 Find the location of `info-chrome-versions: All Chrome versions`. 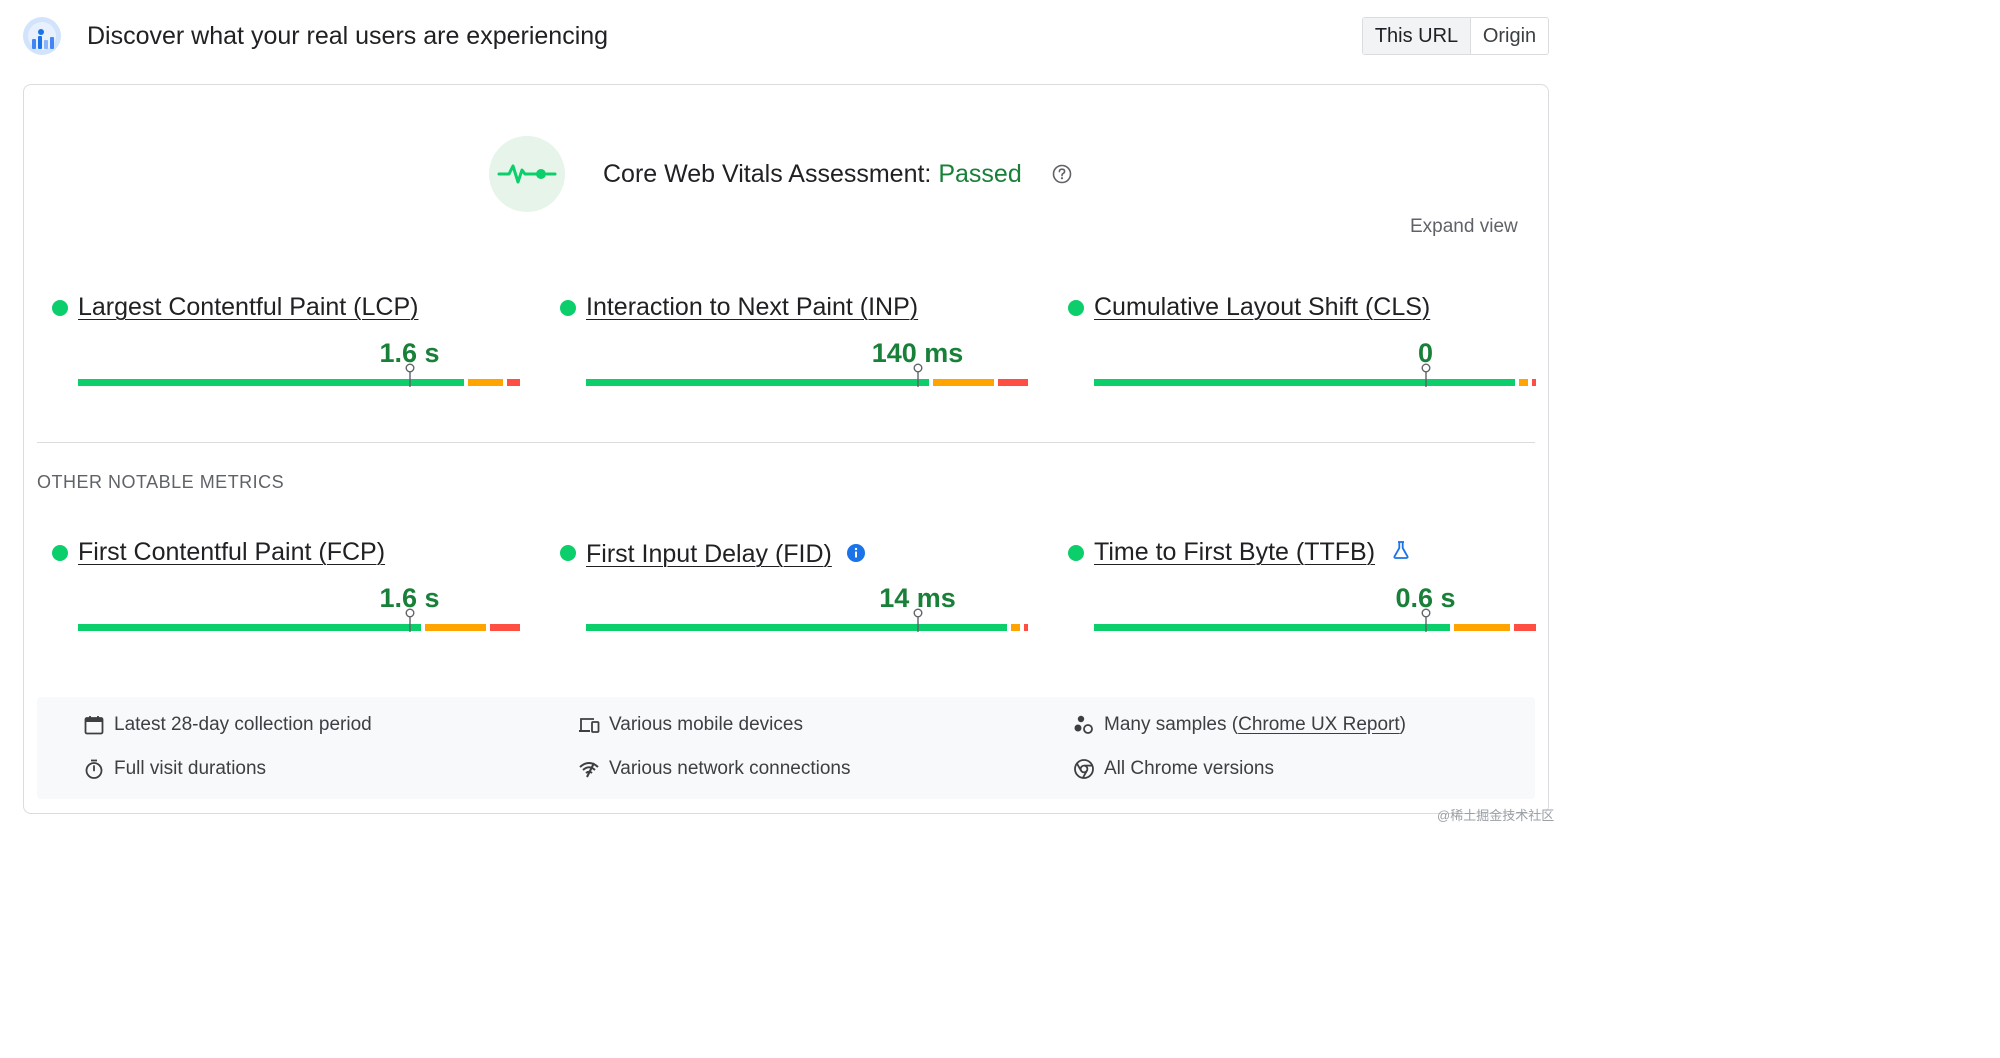

info-chrome-versions: All Chrome versions is located at coordinates (1173, 769).